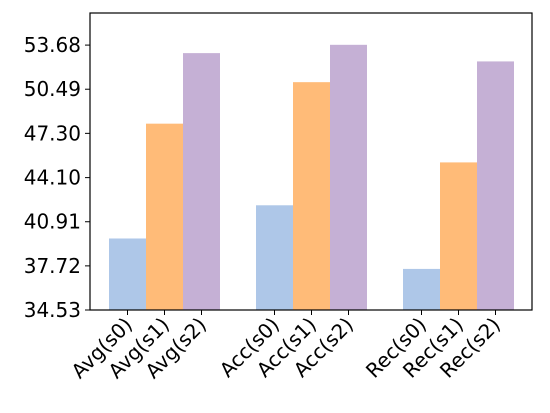  Describe the element at coordinates (52, 310) in the screenshot. I see `y-tick-label: 34.53` at that location.